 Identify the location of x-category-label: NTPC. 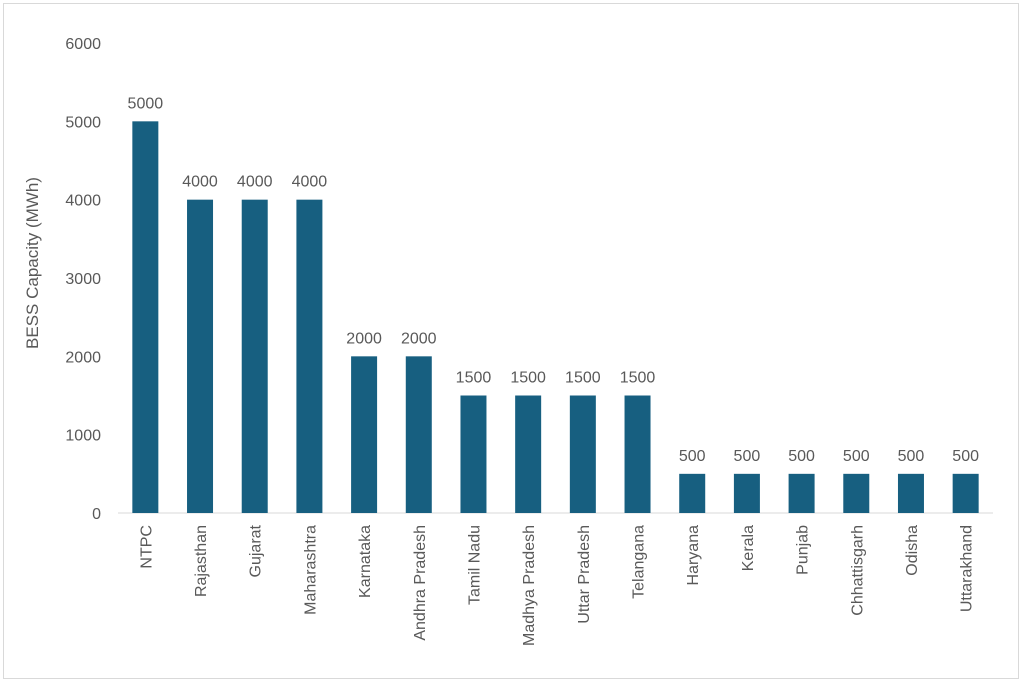
(146, 547).